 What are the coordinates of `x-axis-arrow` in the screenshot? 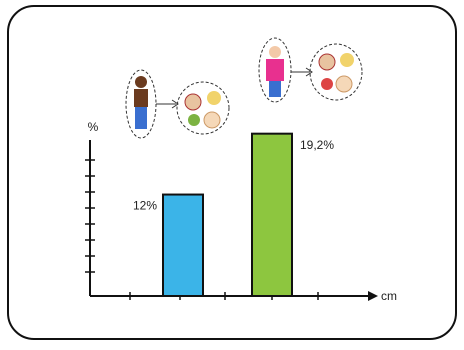 It's located at (373, 296).